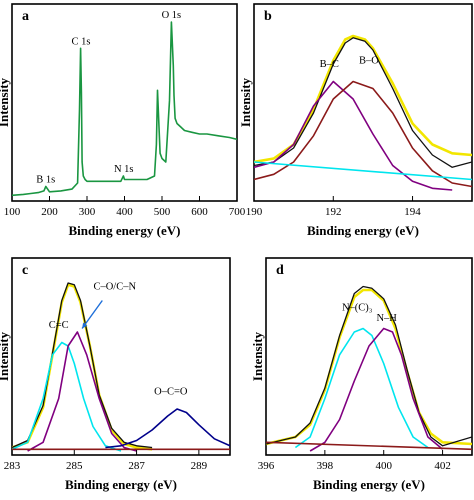 The height and width of the screenshot is (500, 474). What do you see at coordinates (12, 466) in the screenshot?
I see `x-tick-label: 283` at bounding box center [12, 466].